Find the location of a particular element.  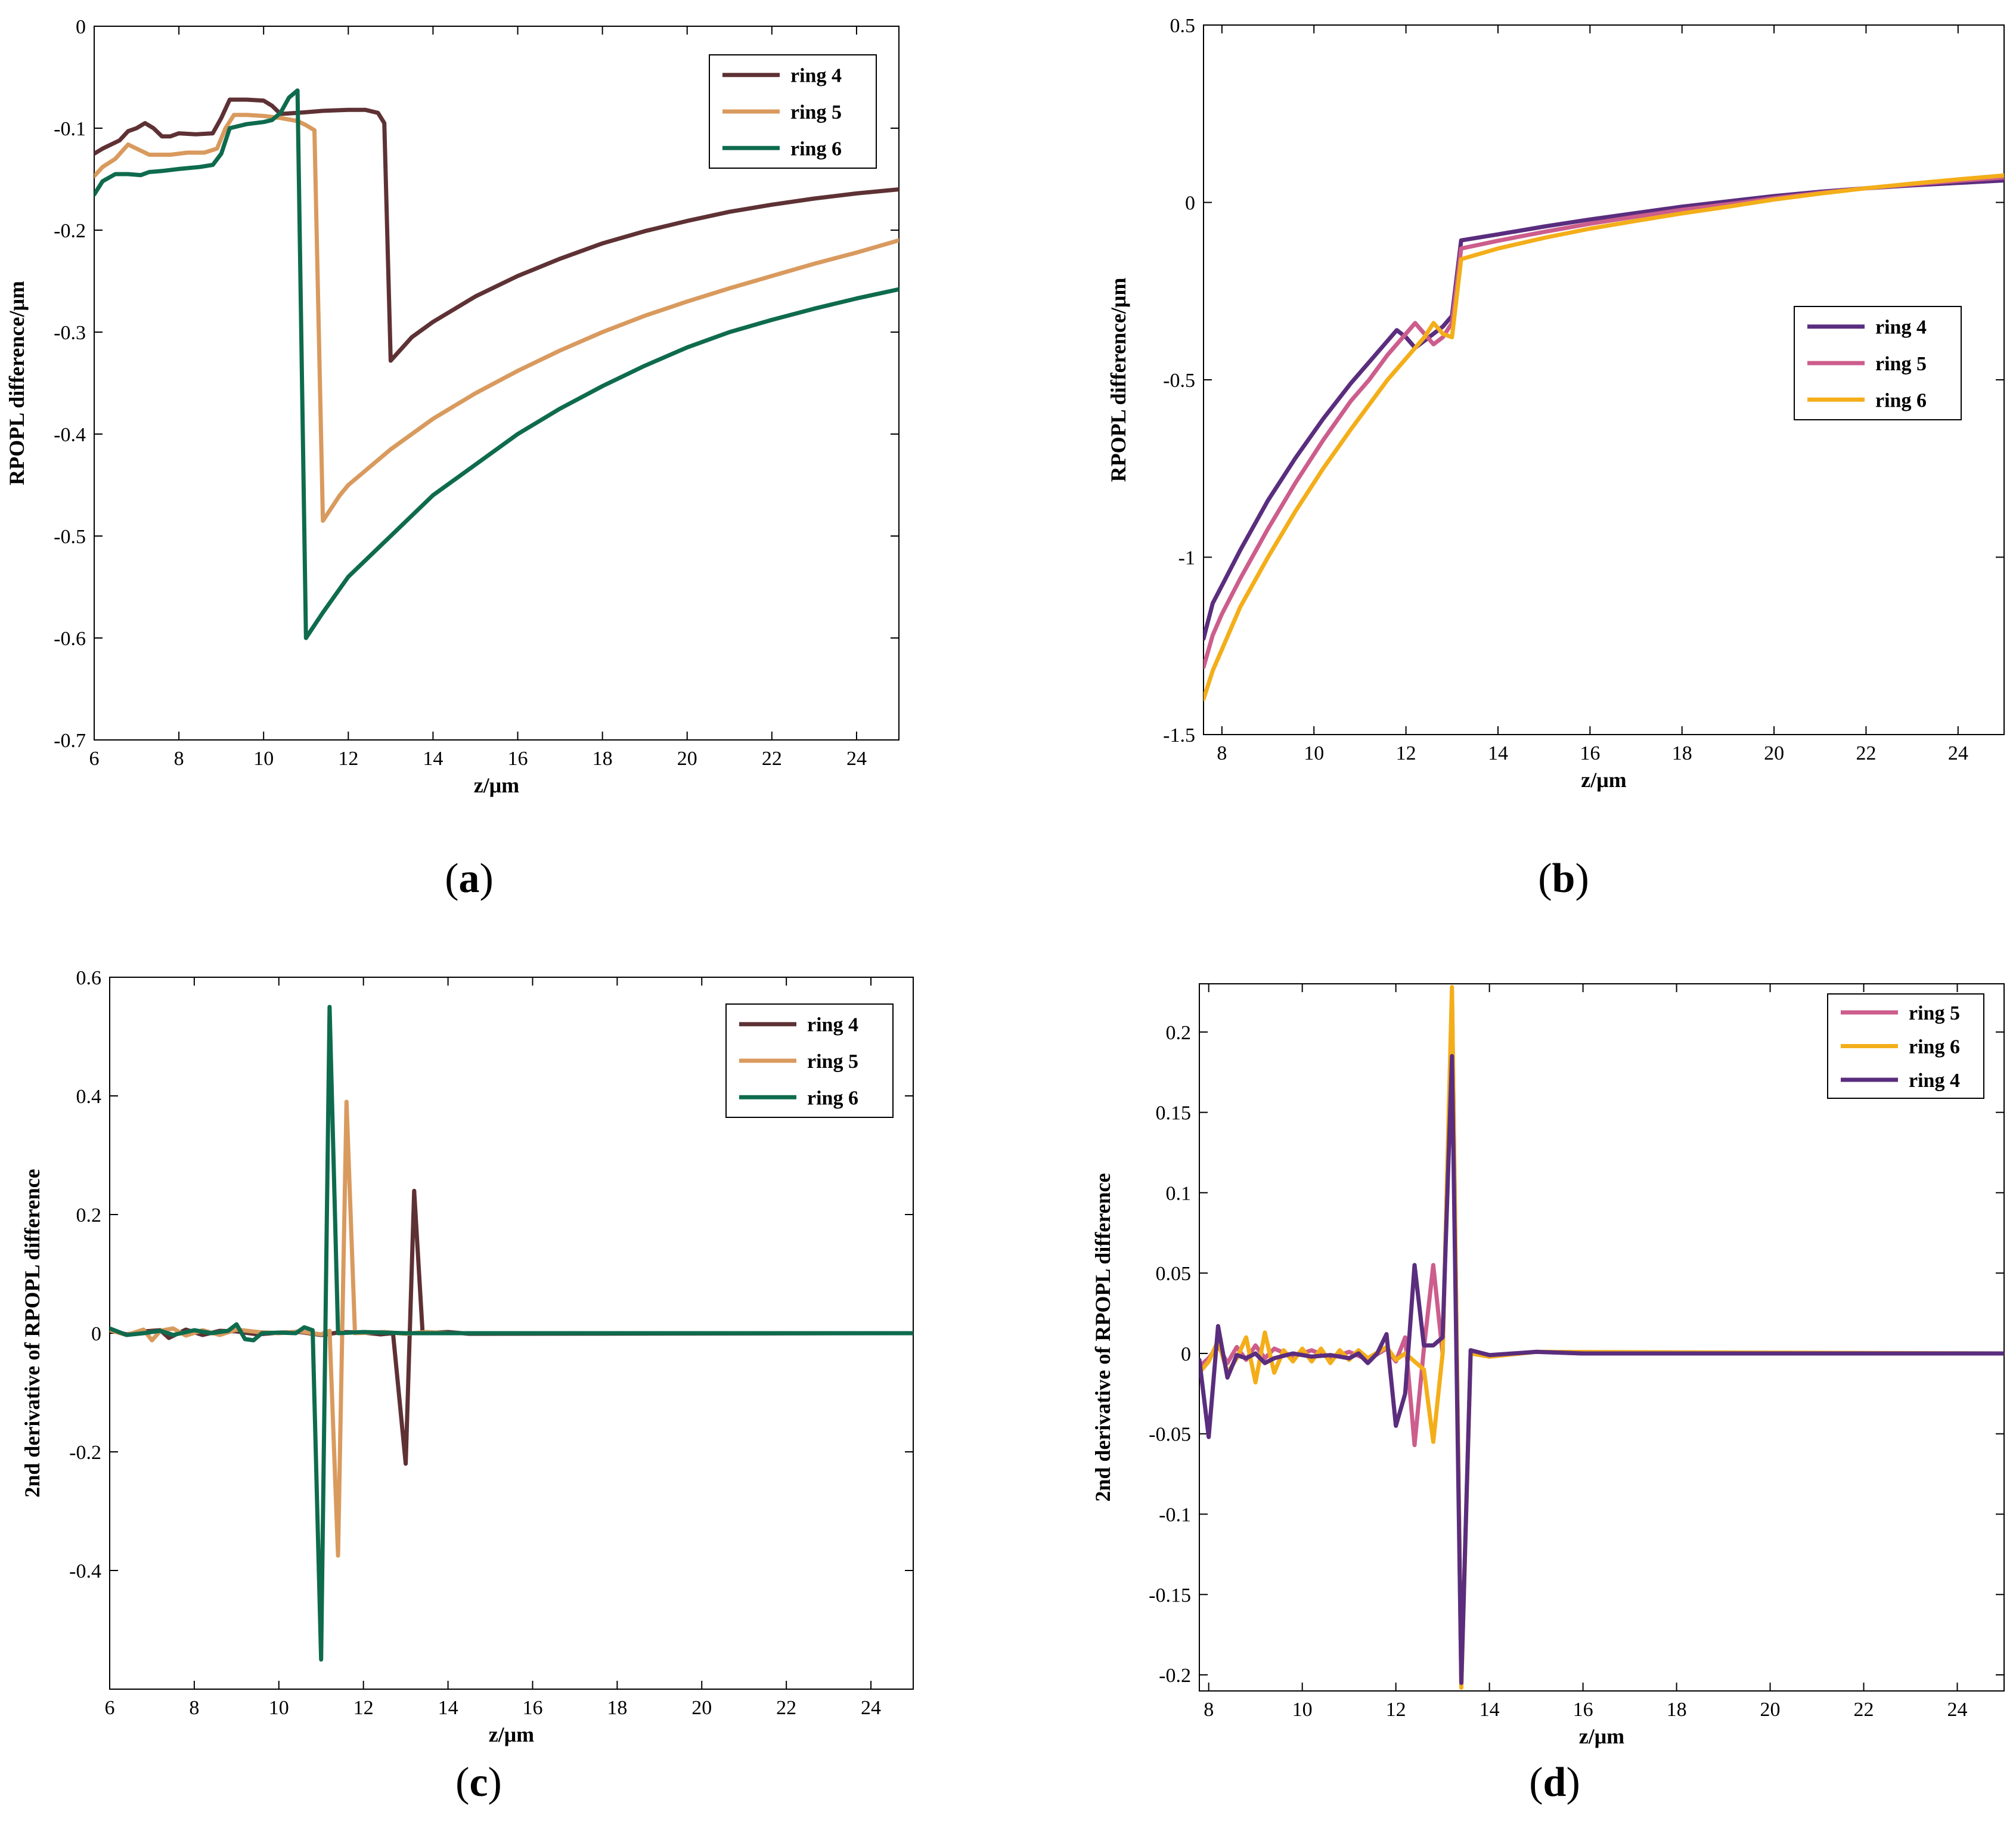

y-tick-label: 0.15 is located at coordinates (1174, 1113).